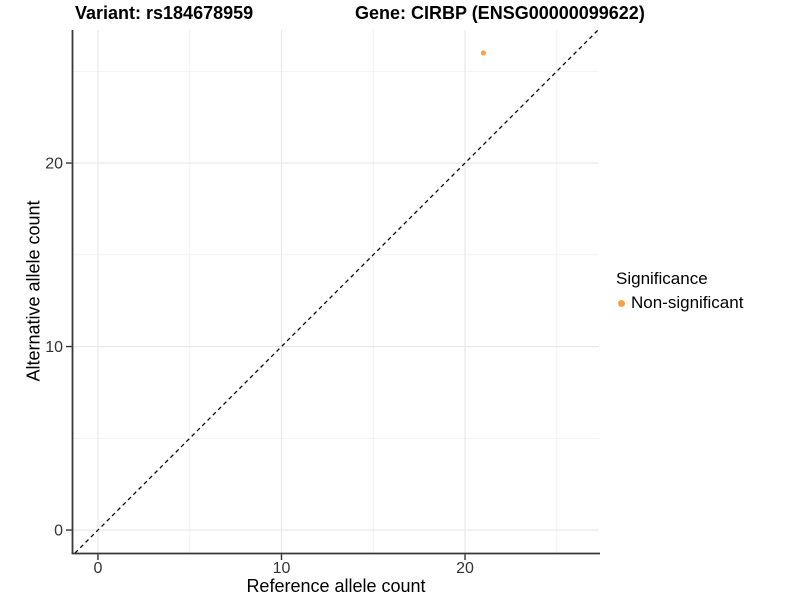  What do you see at coordinates (678, 291) in the screenshot?
I see `legend: Significance Non-significant` at bounding box center [678, 291].